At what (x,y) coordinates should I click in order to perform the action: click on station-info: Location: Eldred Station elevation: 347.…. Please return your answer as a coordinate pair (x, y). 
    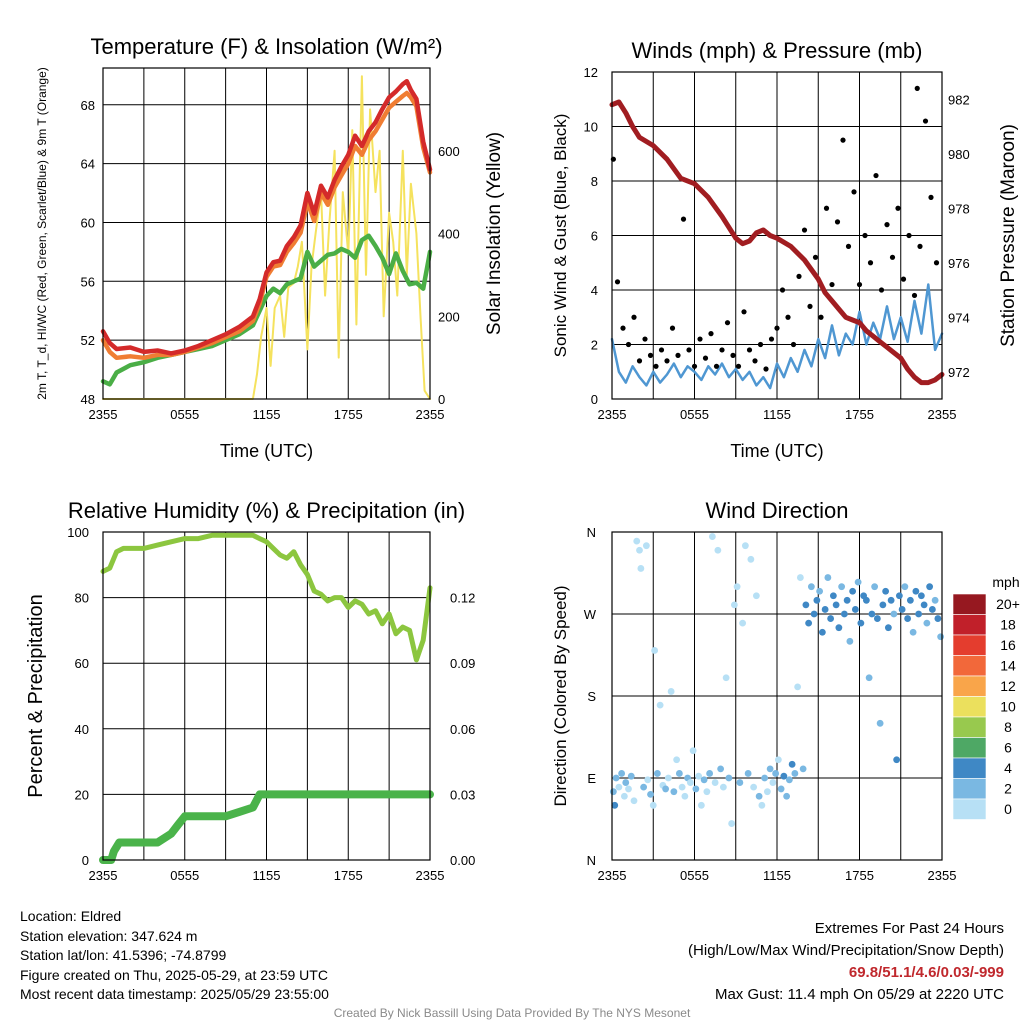
    Looking at the image, I should click on (174, 956).